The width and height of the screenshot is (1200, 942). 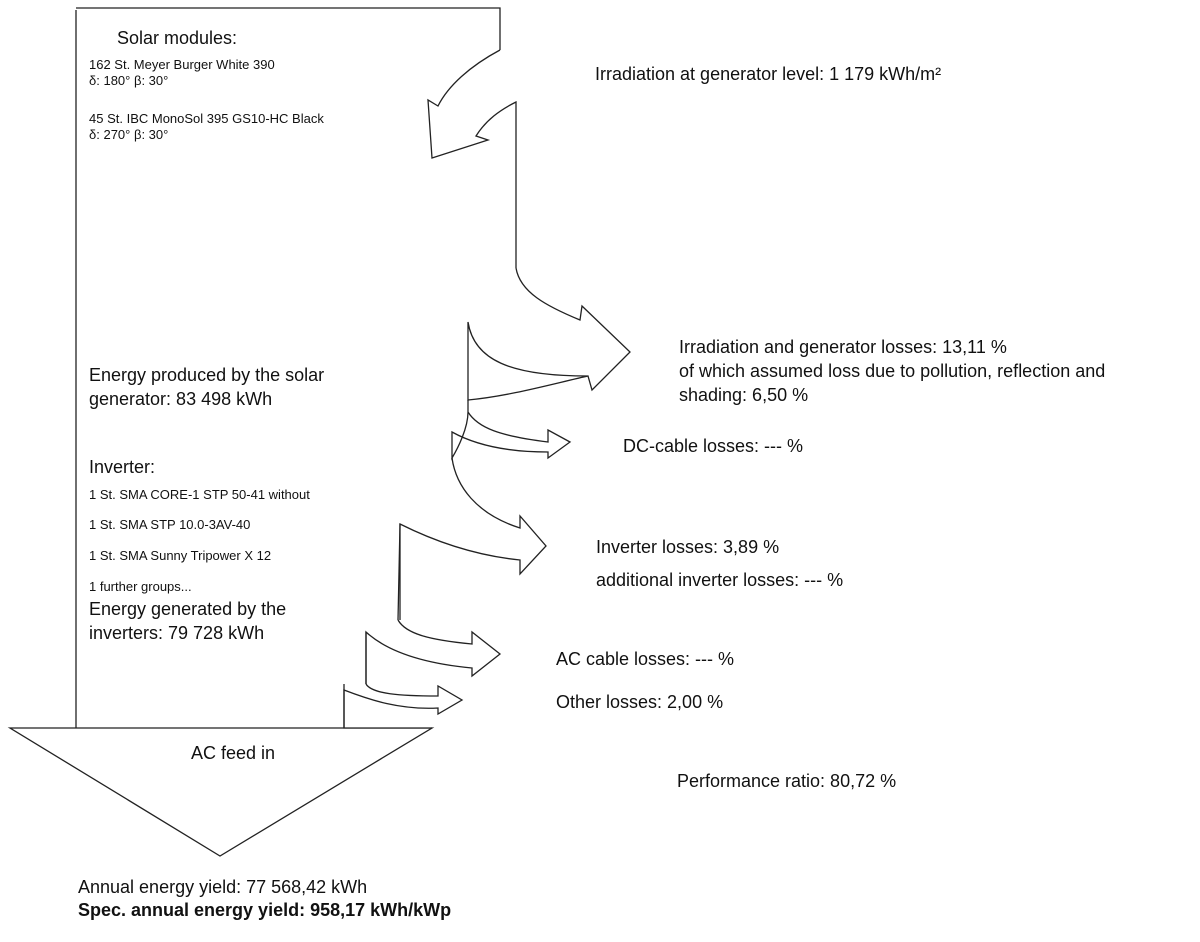 I want to click on annual-energy-yield: Annual energy yield: 77 568,42 kWh, so click(x=222, y=888).